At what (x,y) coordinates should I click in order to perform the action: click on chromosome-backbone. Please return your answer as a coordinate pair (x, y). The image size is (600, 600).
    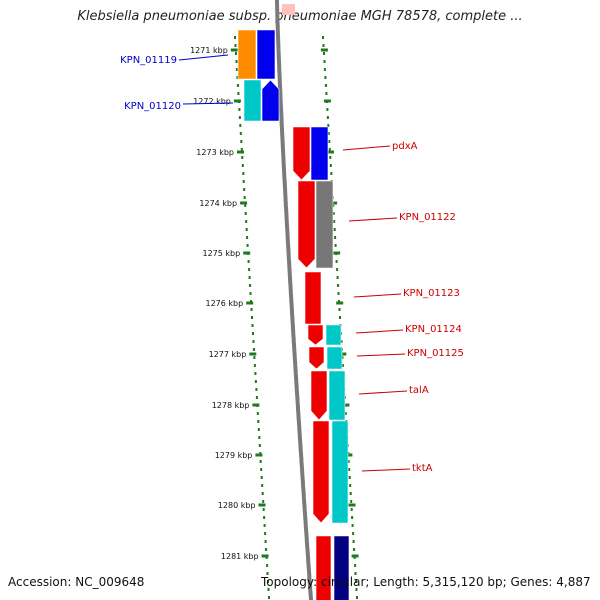
    Looking at the image, I should click on (294, 300).